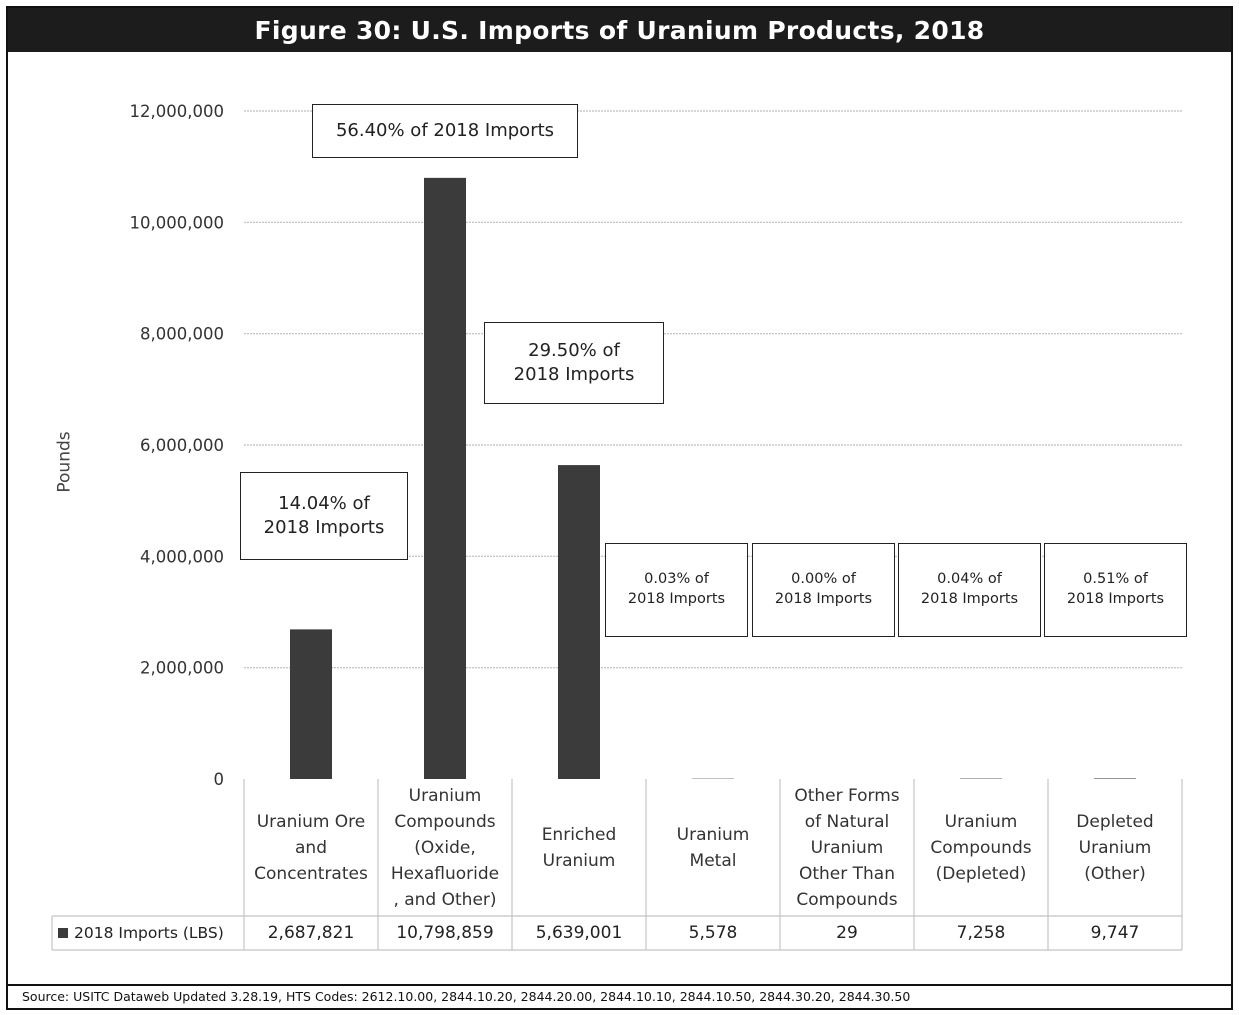  Describe the element at coordinates (182, 334) in the screenshot. I see `y-tick-label: 8,000,000` at that location.